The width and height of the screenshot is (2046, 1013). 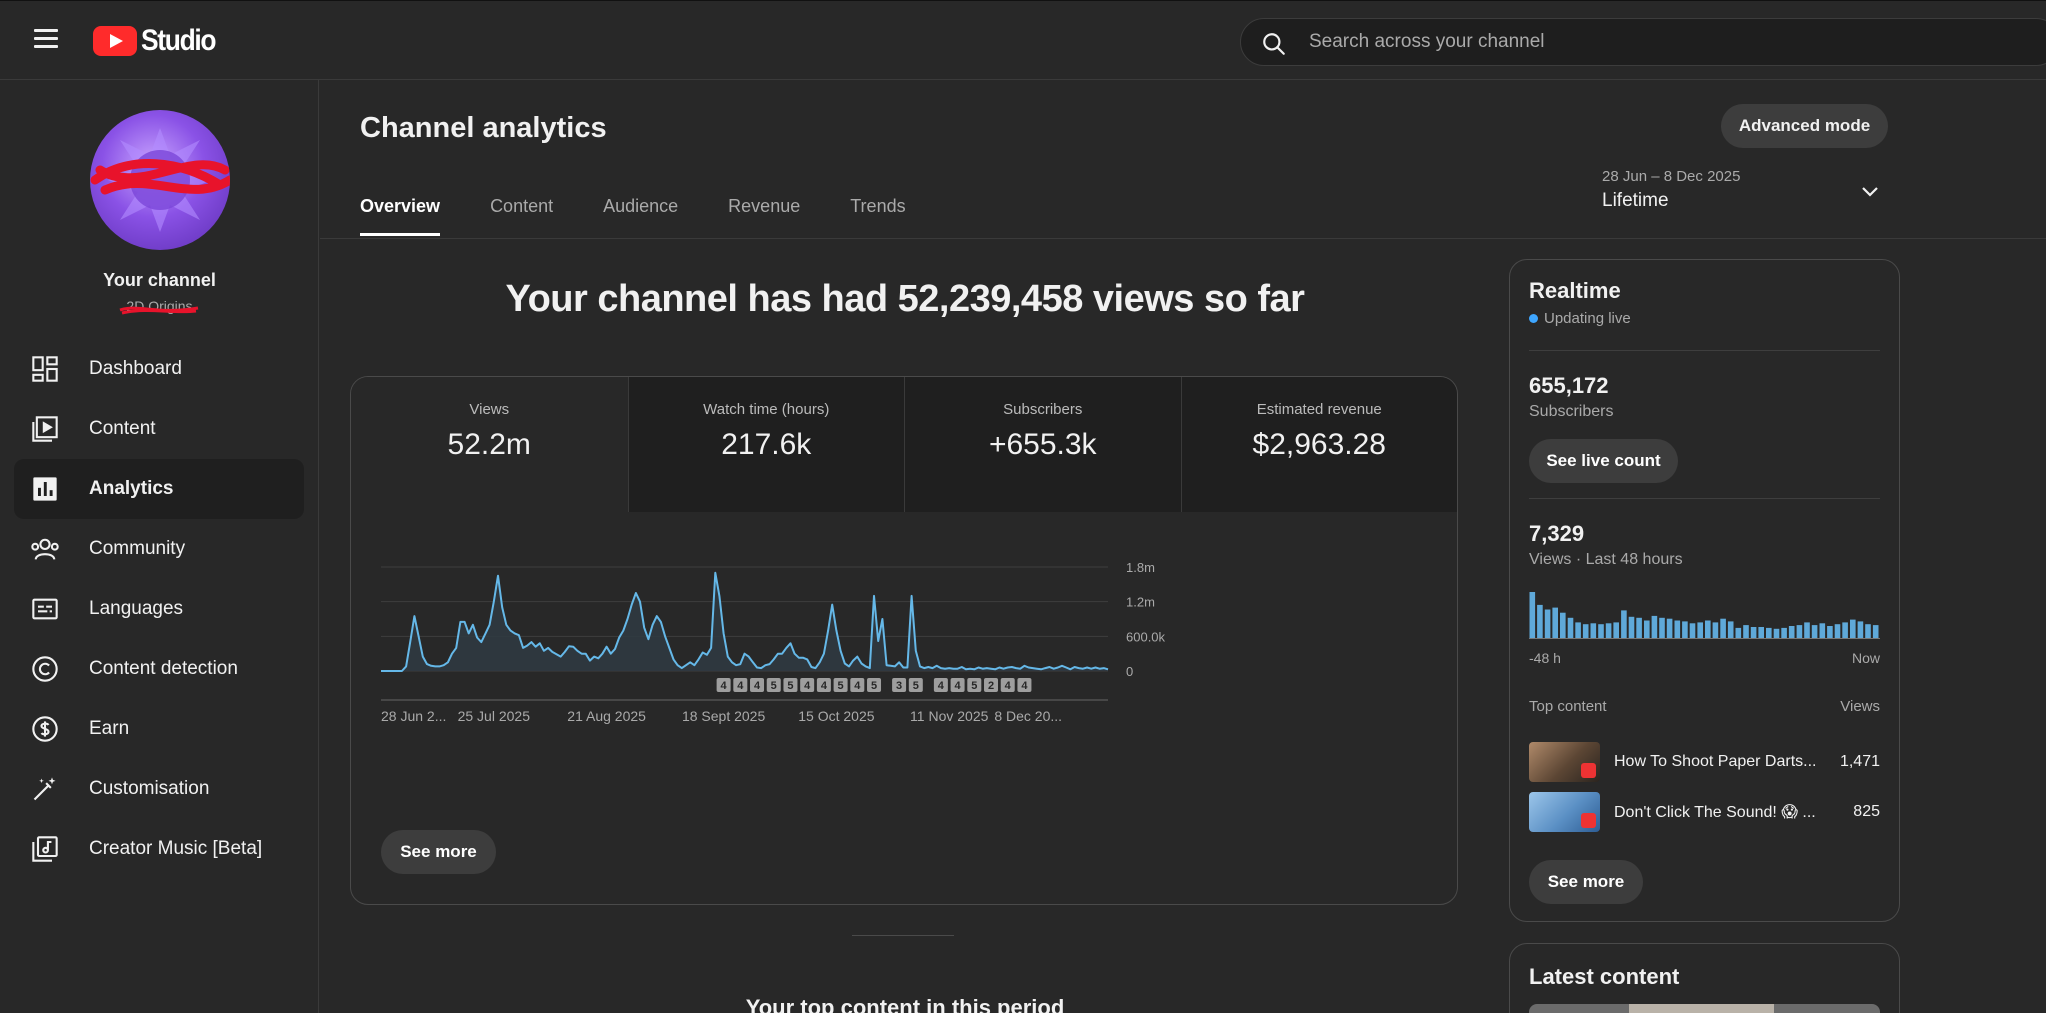 What do you see at coordinates (1564, 762) in the screenshot?
I see `video-thumbnail` at bounding box center [1564, 762].